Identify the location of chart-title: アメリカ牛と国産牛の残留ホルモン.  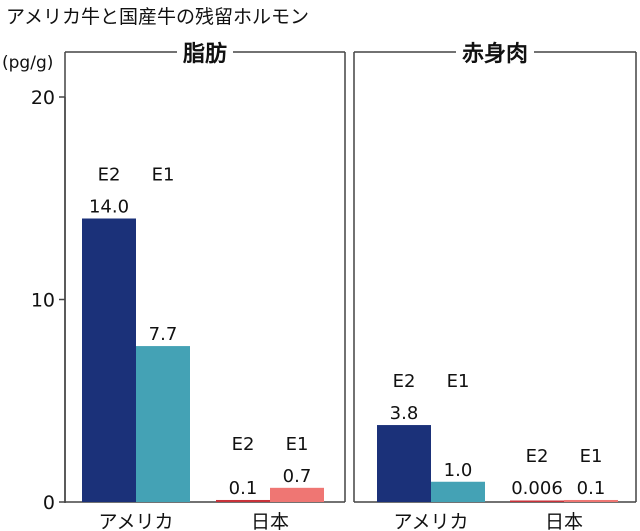
(158, 17).